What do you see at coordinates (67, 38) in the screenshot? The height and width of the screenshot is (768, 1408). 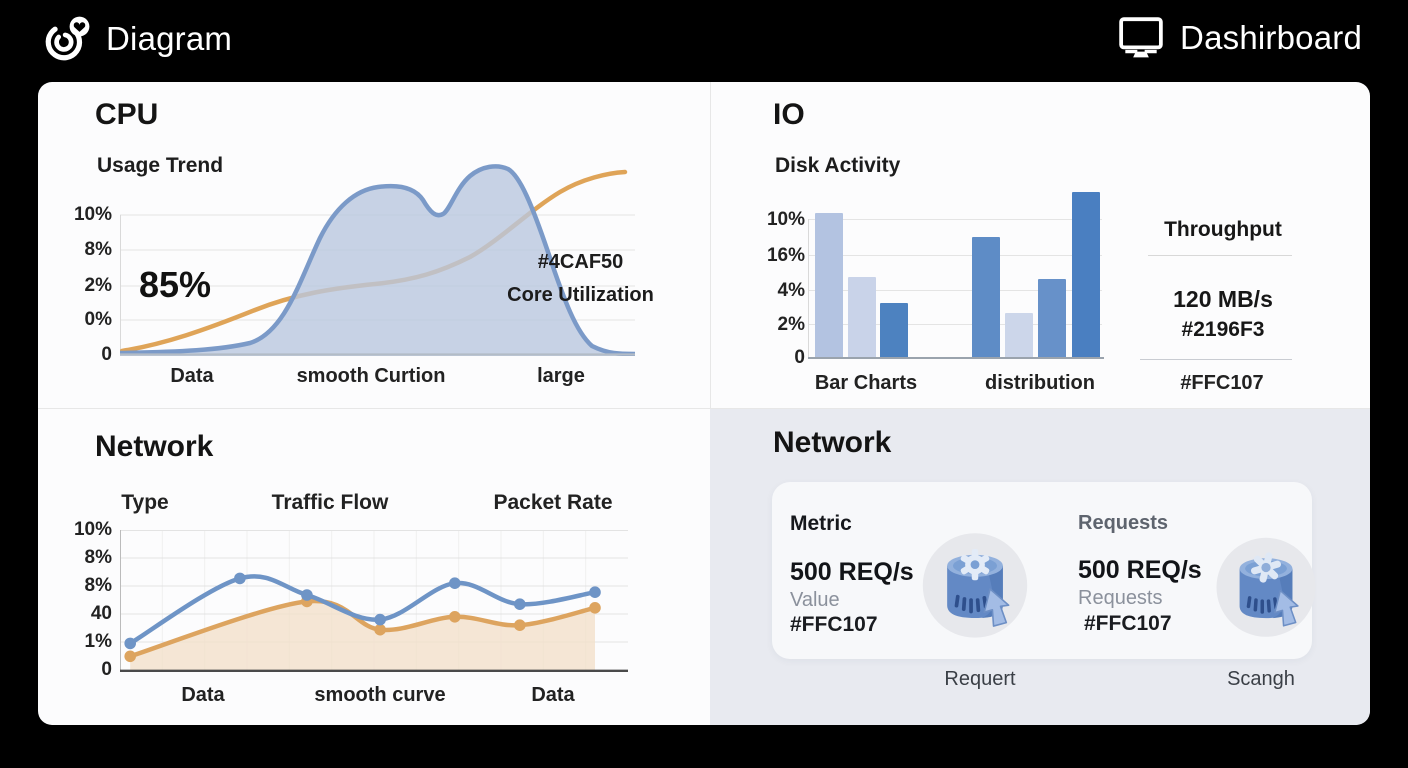 I see `diagram-logo-icon` at bounding box center [67, 38].